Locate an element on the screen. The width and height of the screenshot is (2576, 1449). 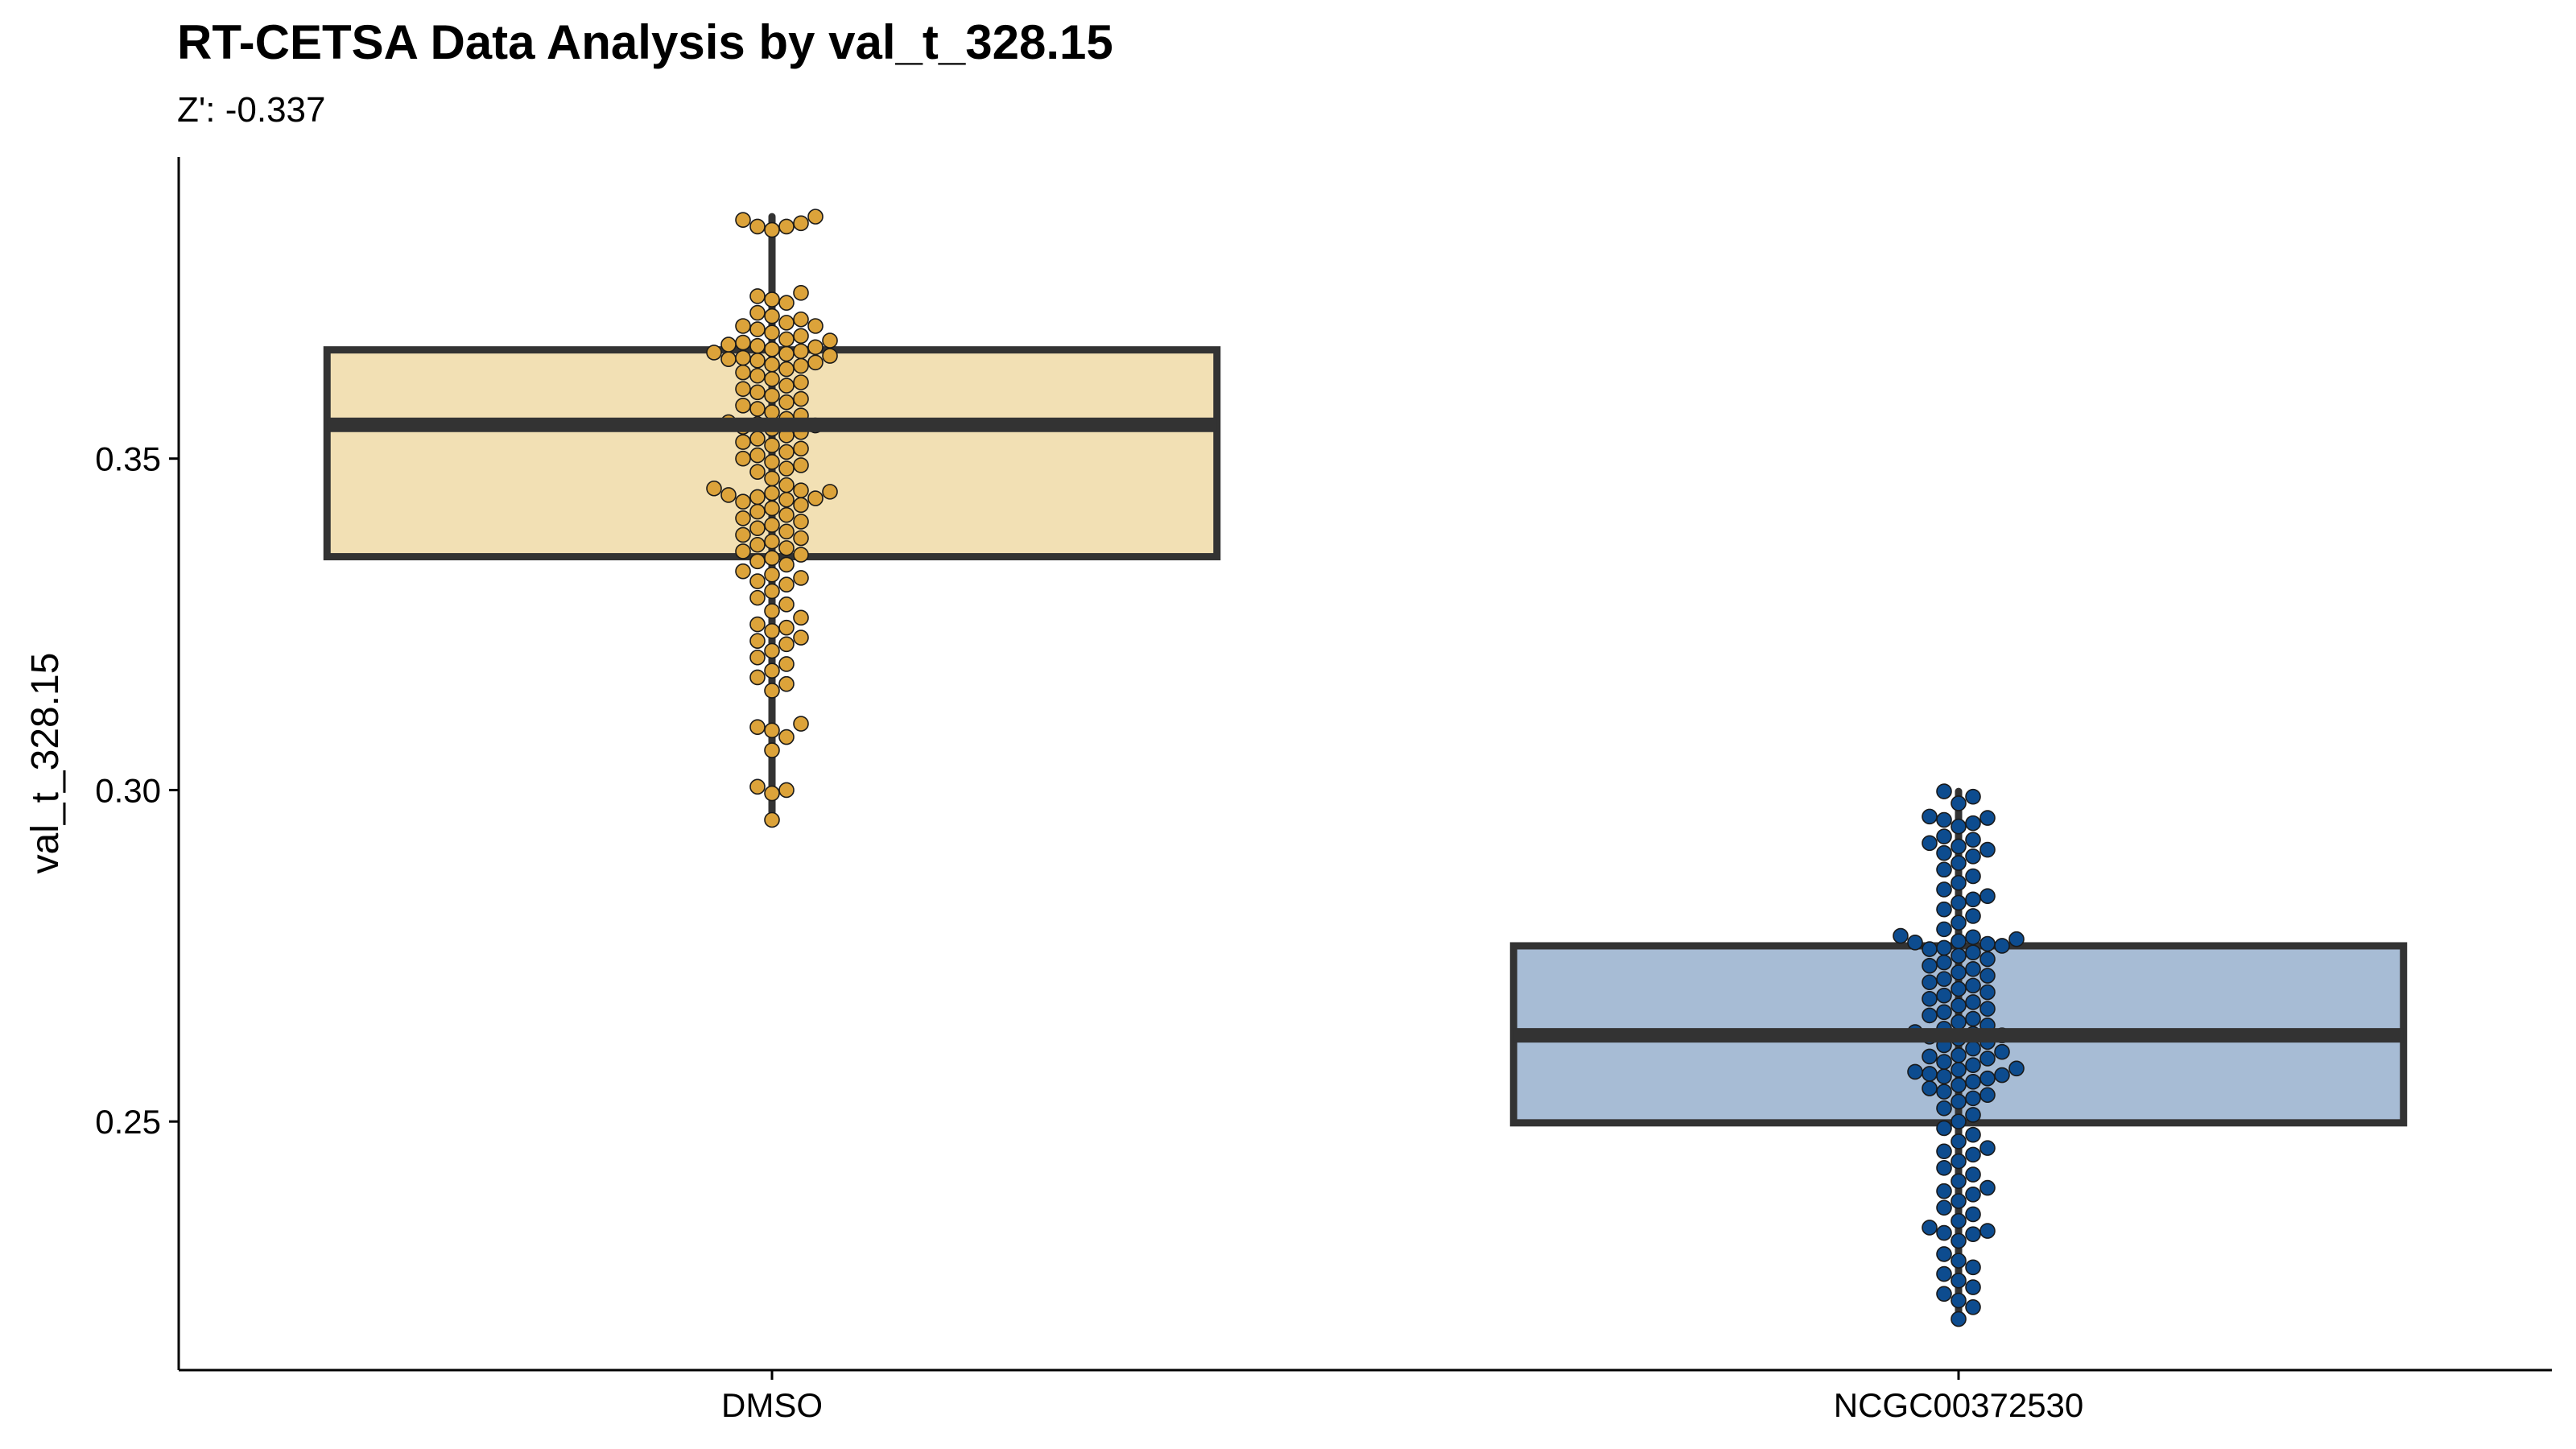
chart-subtitle: Z': -0.337 is located at coordinates (252, 110).